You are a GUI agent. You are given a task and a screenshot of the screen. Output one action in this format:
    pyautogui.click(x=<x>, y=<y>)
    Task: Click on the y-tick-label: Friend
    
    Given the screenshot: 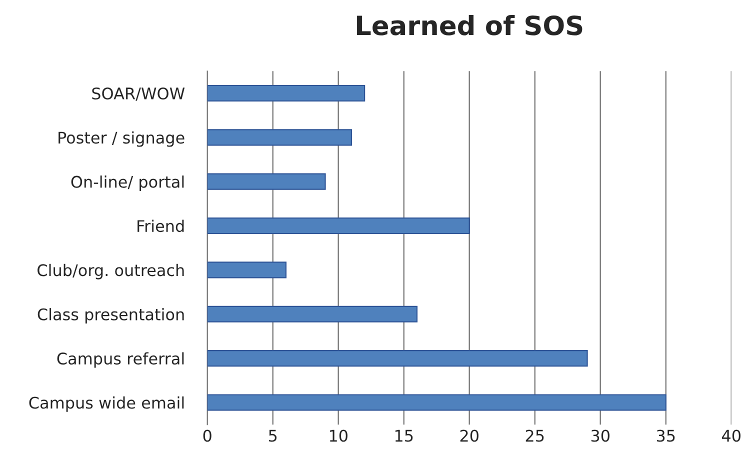 What is the action you would take?
    pyautogui.click(x=161, y=226)
    